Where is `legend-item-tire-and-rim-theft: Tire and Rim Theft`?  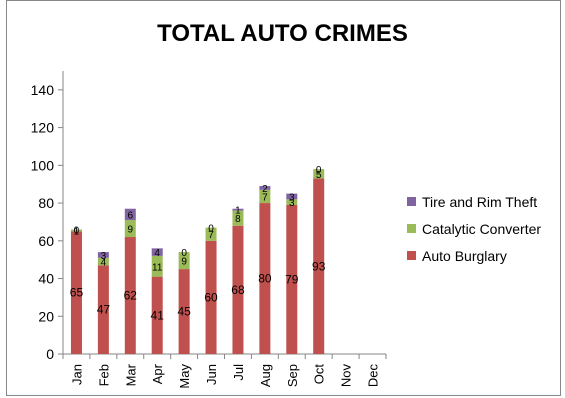 legend-item-tire-and-rim-theft: Tire and Rim Theft is located at coordinates (474, 201).